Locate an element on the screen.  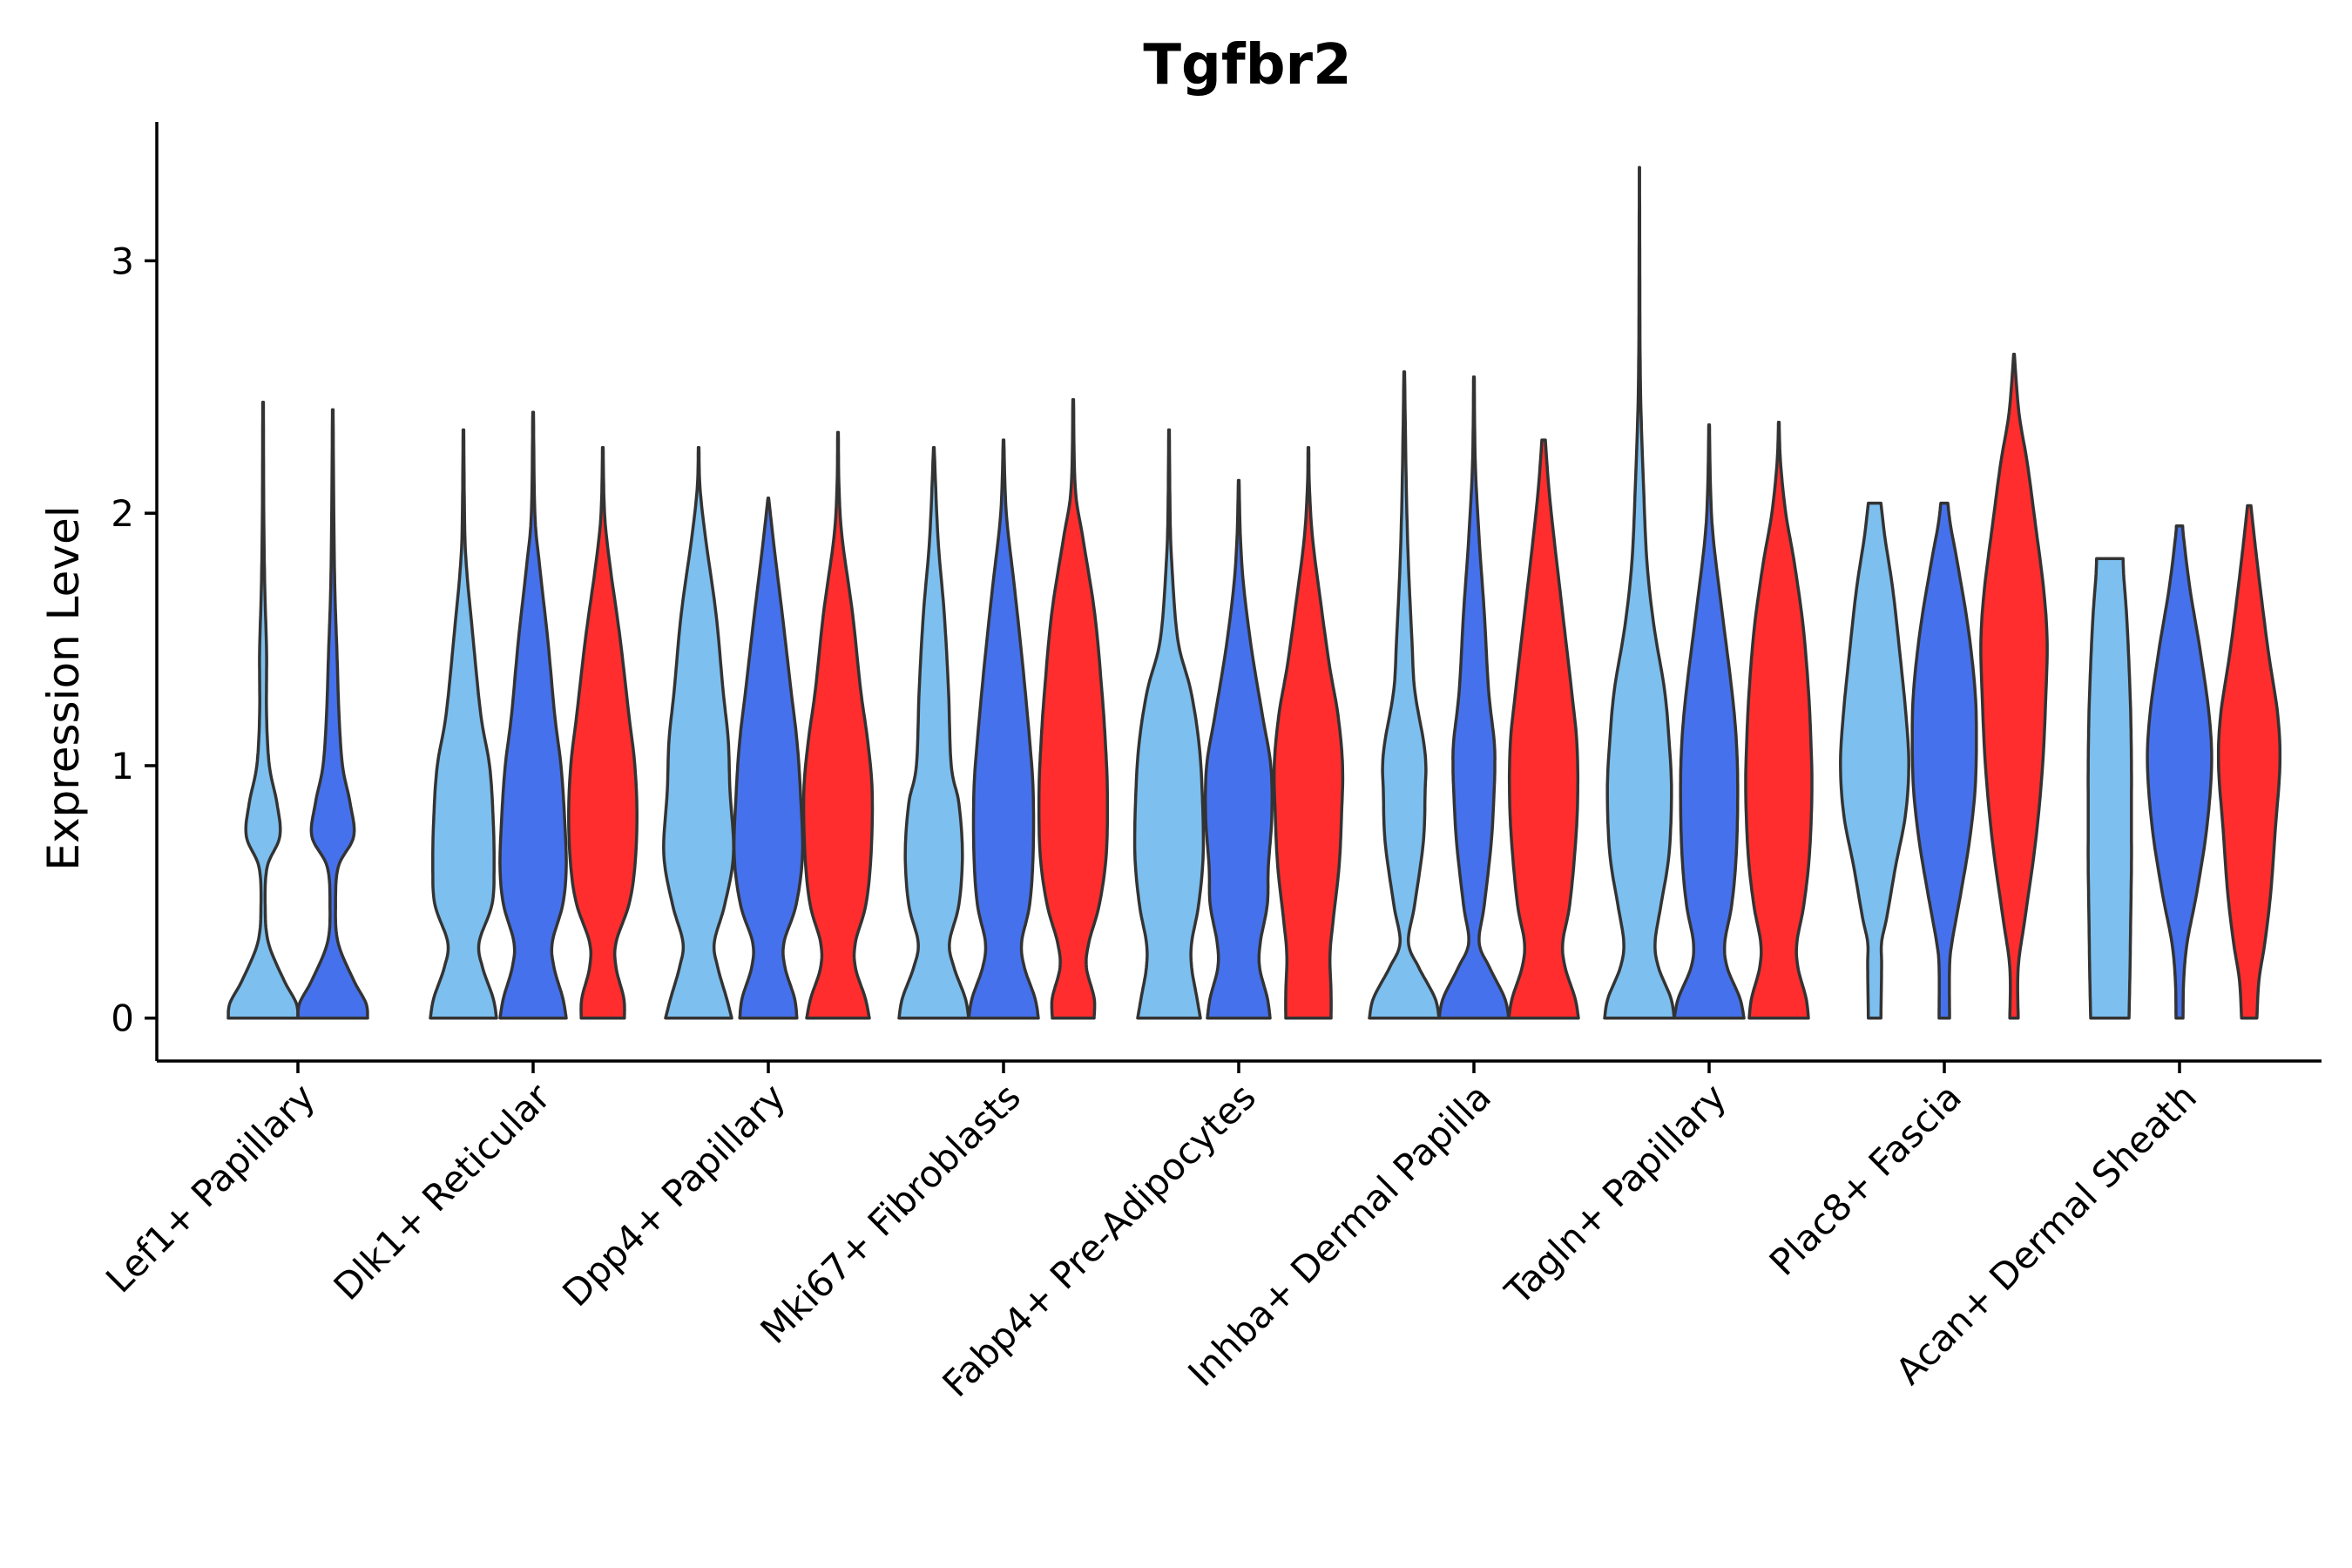
violin-7-red is located at coordinates (1779, 721).